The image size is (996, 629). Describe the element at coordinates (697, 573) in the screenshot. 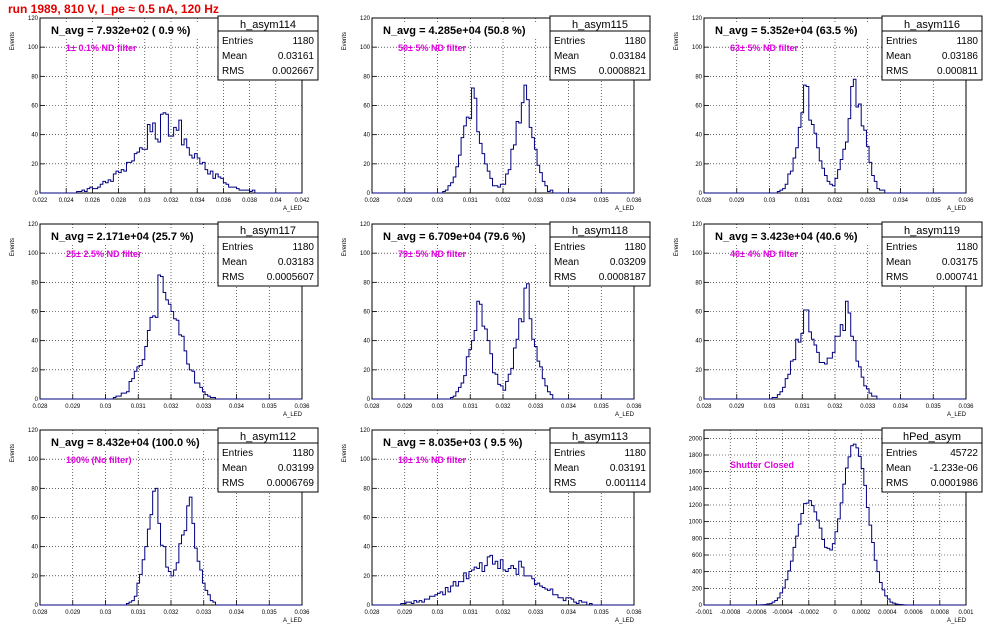

I see `y-tick-label: 400` at that location.